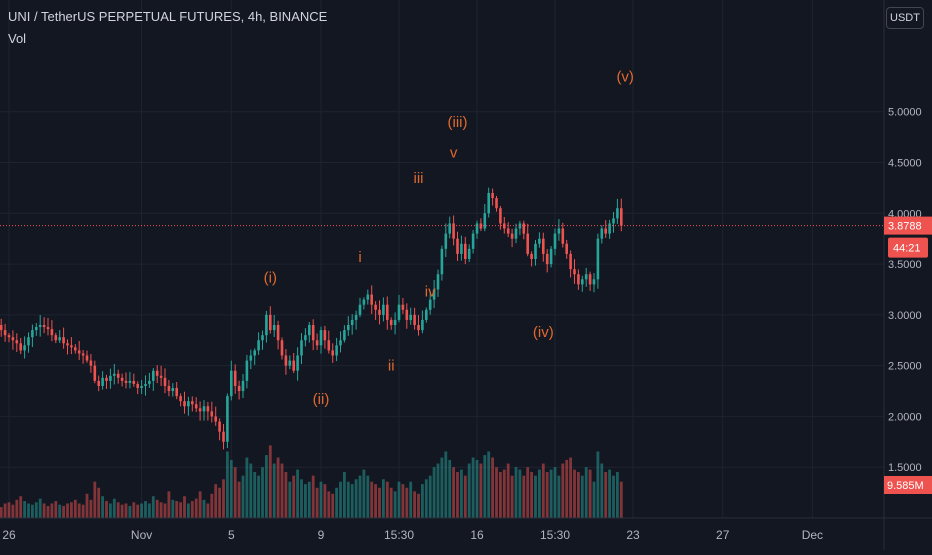 This screenshot has width=932, height=555. Describe the element at coordinates (812, 535) in the screenshot. I see `x-tick-label: Dec` at that location.